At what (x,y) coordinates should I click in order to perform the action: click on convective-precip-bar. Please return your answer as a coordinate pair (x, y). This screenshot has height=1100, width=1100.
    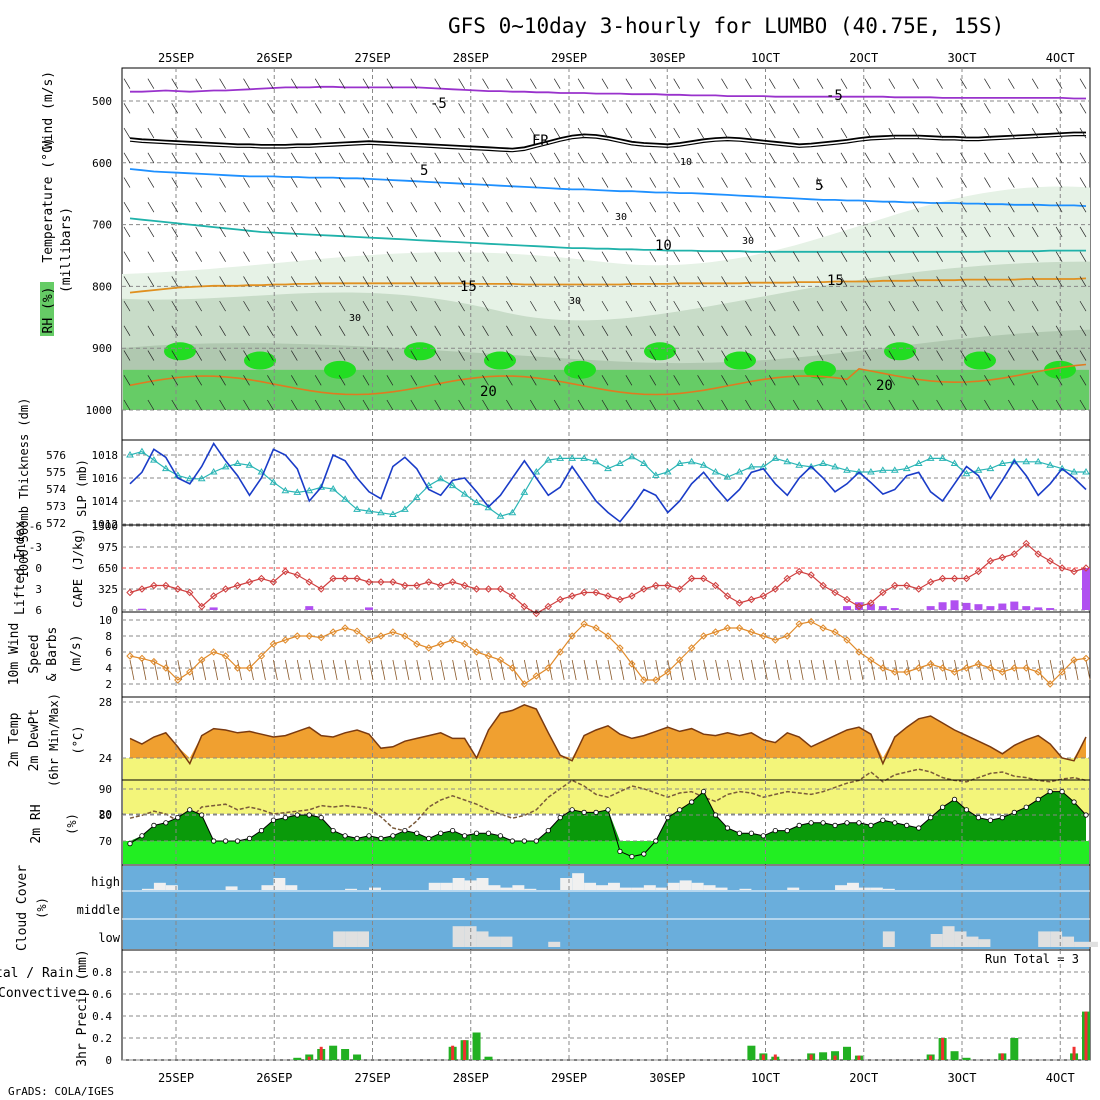
    Looking at the image, I should click on (309, 1058).